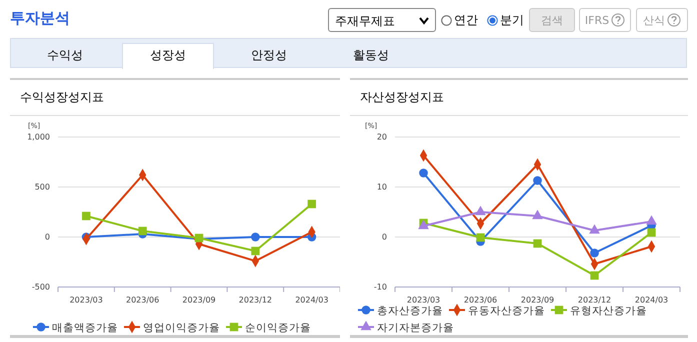  What do you see at coordinates (42, 187) in the screenshot?
I see `y-tick-label: 500` at bounding box center [42, 187].